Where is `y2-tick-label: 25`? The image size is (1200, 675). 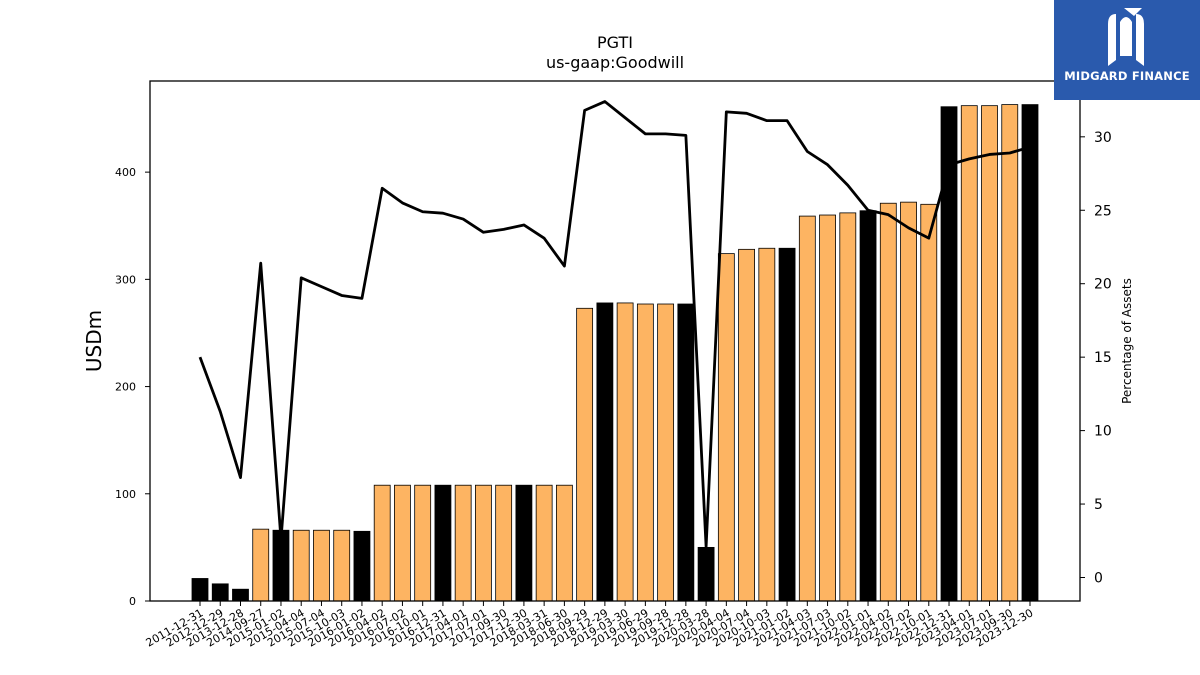 y2-tick-label: 25 is located at coordinates (1103, 211).